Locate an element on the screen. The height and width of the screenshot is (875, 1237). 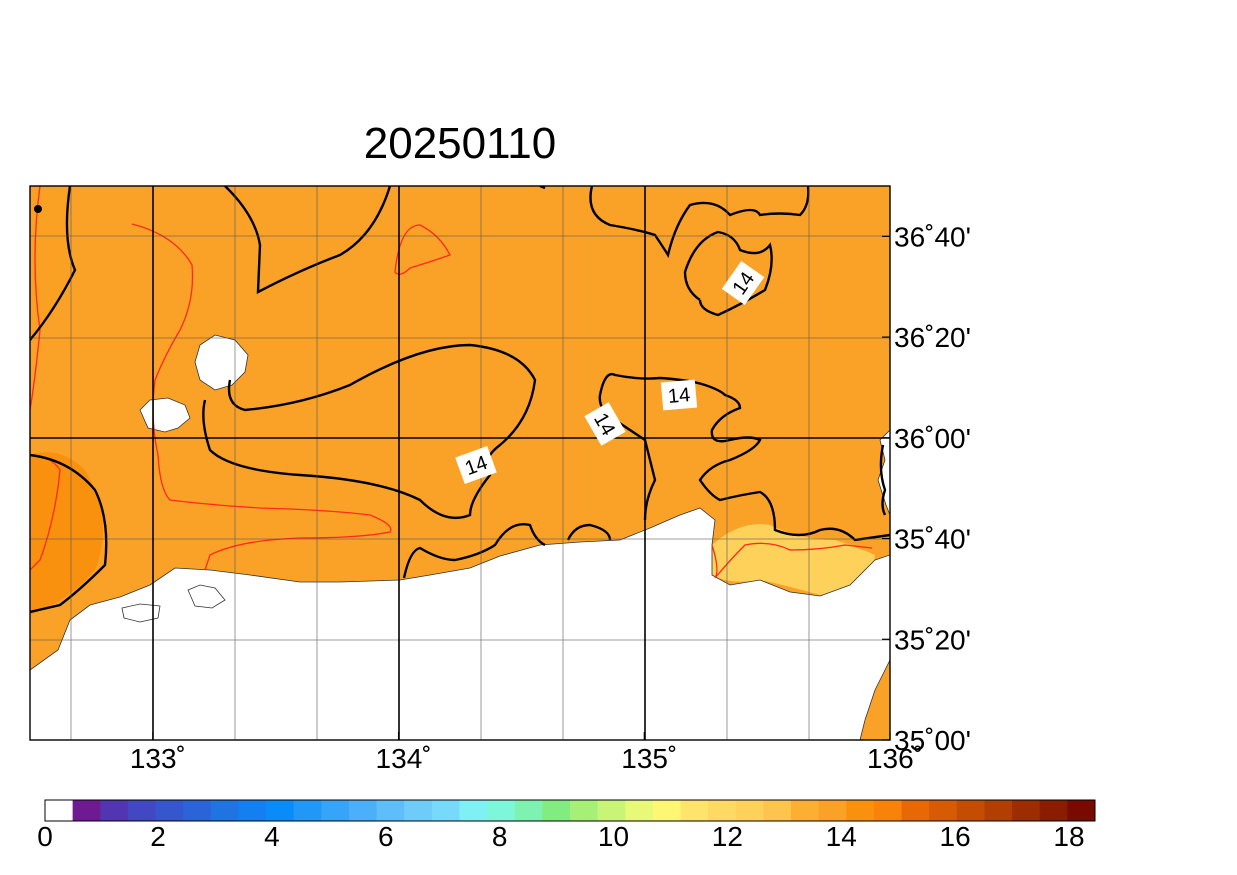
colorbar-label: 18 is located at coordinates (1068, 836).